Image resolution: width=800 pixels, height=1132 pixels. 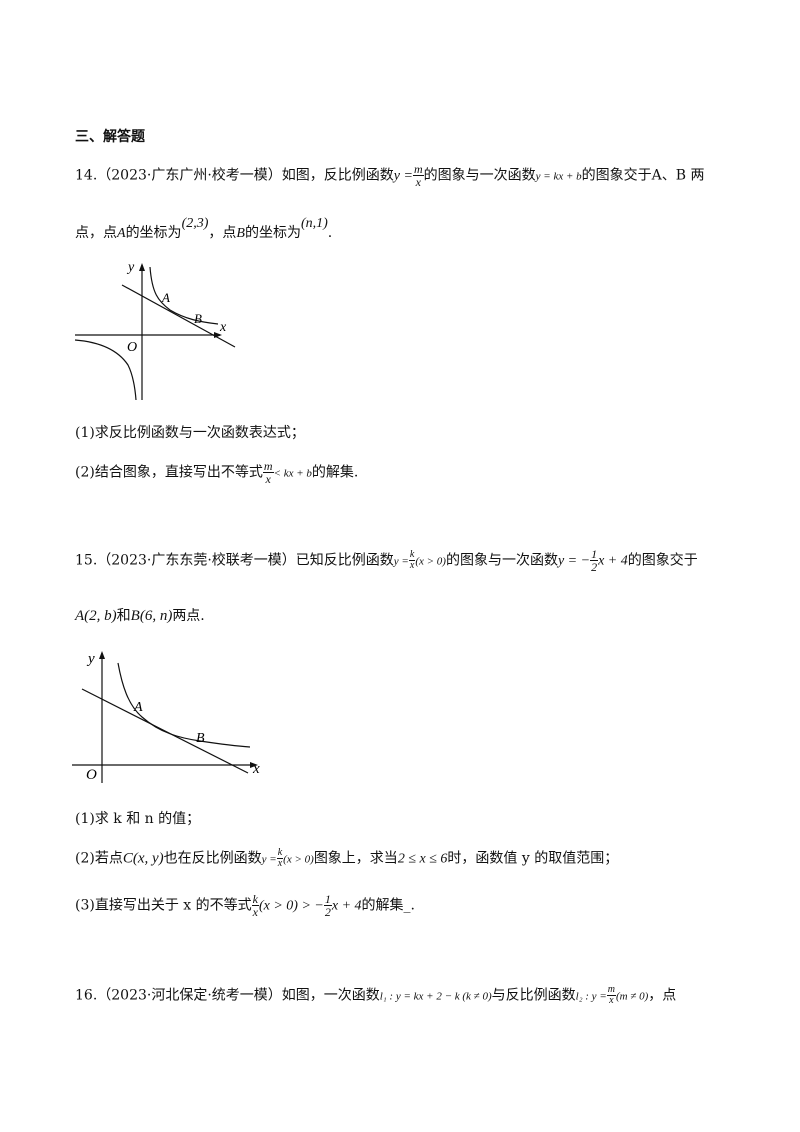 I want to click on q14-hyperbola-q1, so click(x=184, y=295).